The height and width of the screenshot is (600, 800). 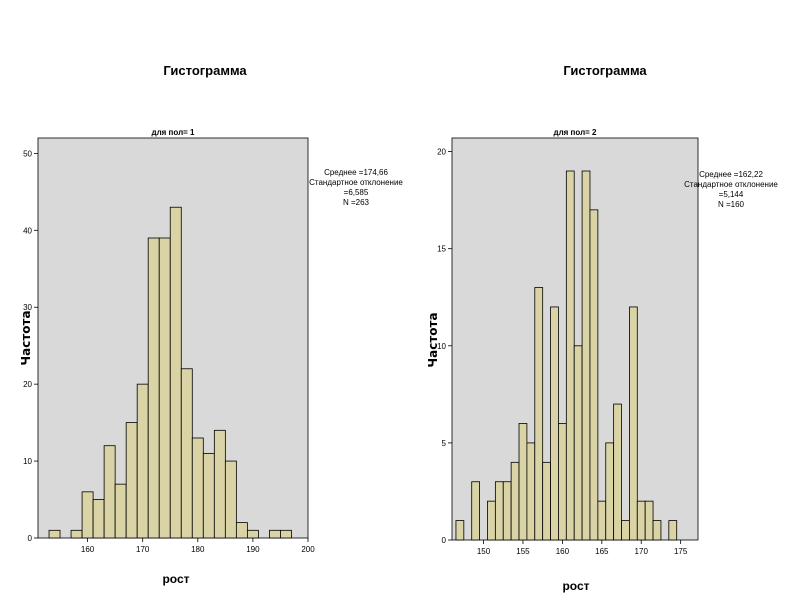 What do you see at coordinates (308, 549) in the screenshot?
I see `x-tick-label: 200` at bounding box center [308, 549].